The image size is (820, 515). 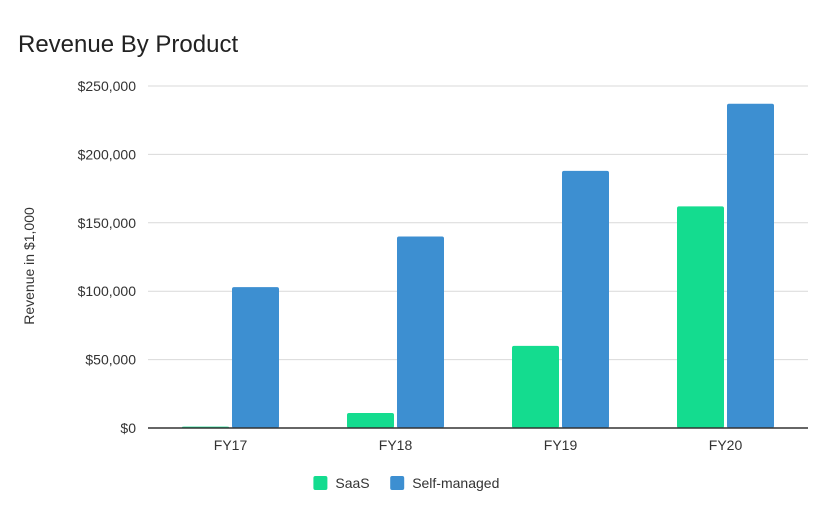 I want to click on legend-label-saas: SaaS, so click(x=352, y=483).